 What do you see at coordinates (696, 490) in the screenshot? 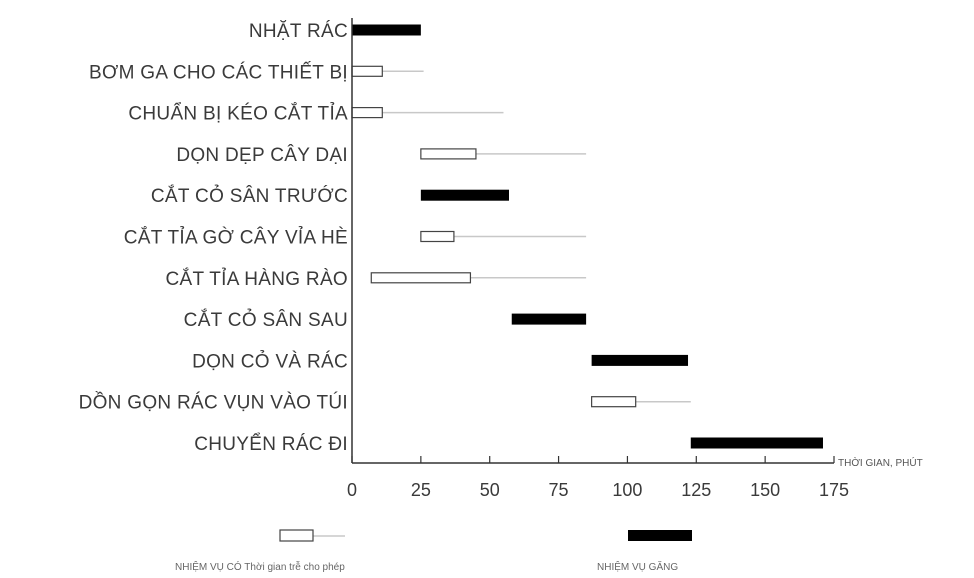
I see `x-tick-label: 125` at bounding box center [696, 490].